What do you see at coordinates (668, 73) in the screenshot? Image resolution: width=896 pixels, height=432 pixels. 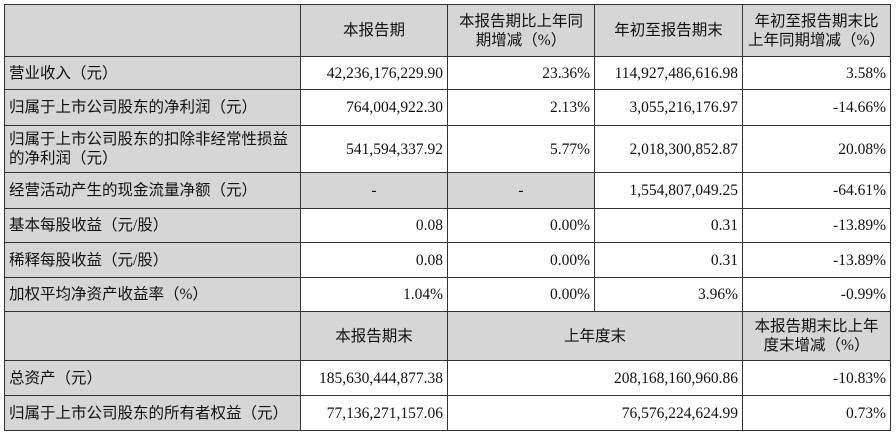 I see `cell: 114,927,486,616.98` at bounding box center [668, 73].